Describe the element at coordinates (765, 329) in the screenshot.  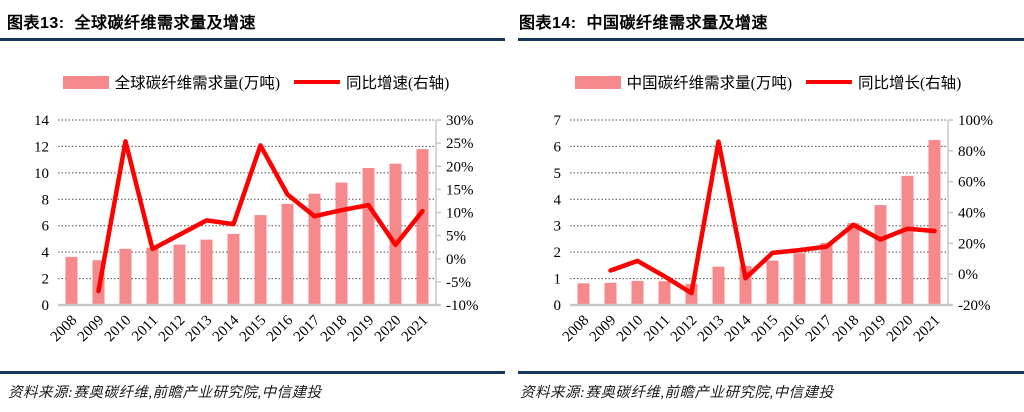
I see `x-axis-label: 2015` at that location.